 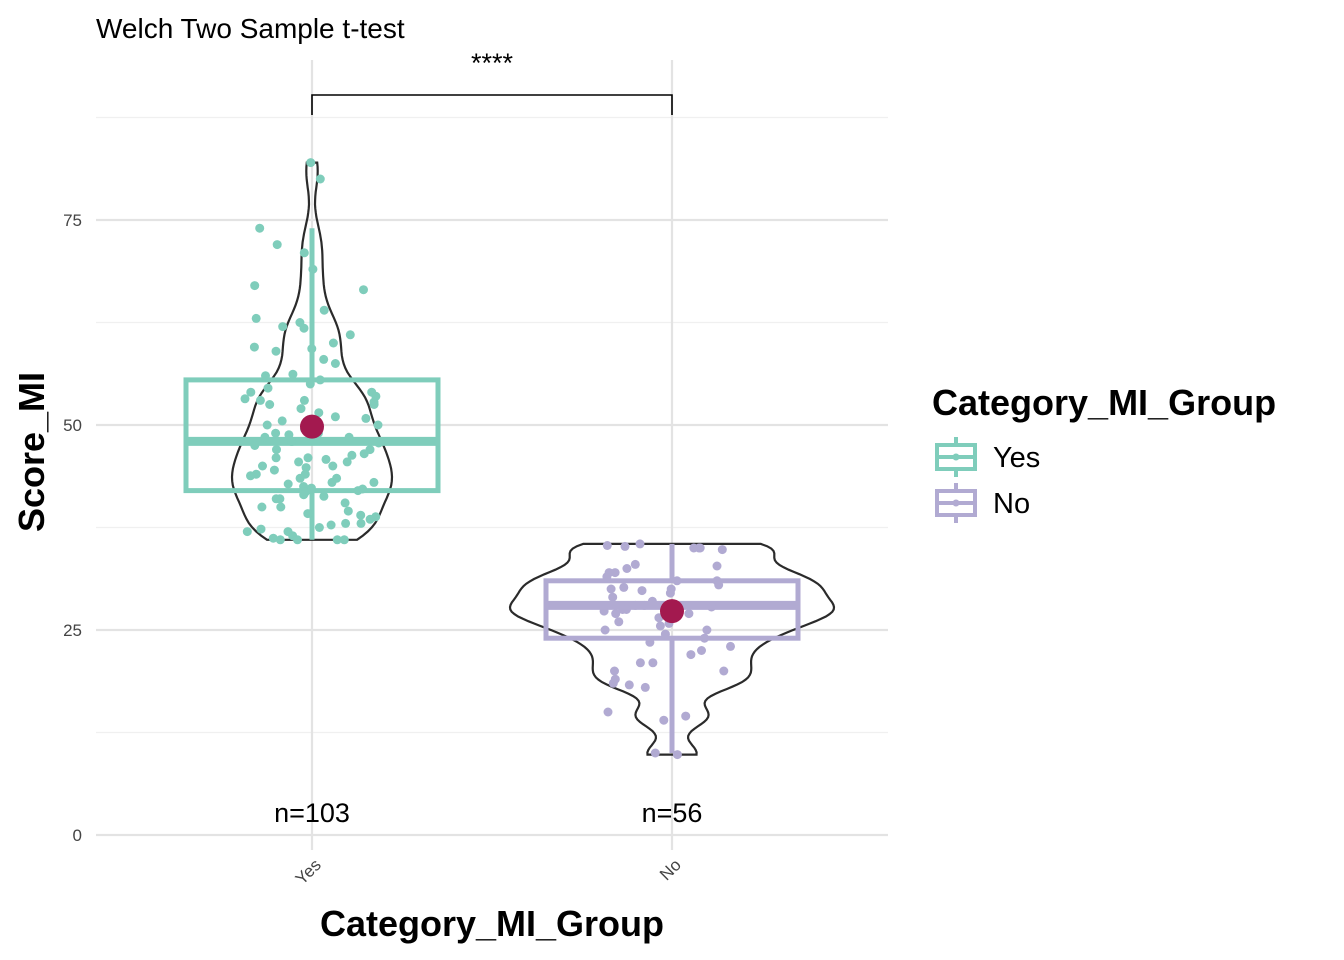 What do you see at coordinates (987, 457) in the screenshot?
I see `legend-item-yes: Yes` at bounding box center [987, 457].